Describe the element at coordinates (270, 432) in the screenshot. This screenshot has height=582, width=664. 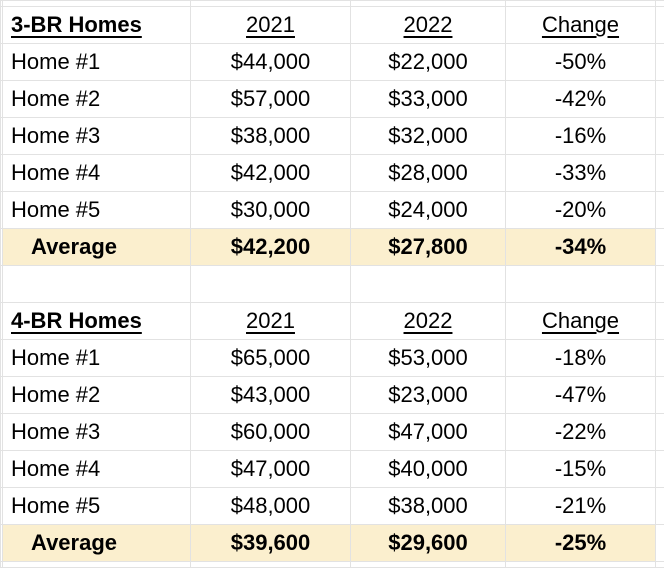
I see `value-2021-cell: $60,000` at that location.